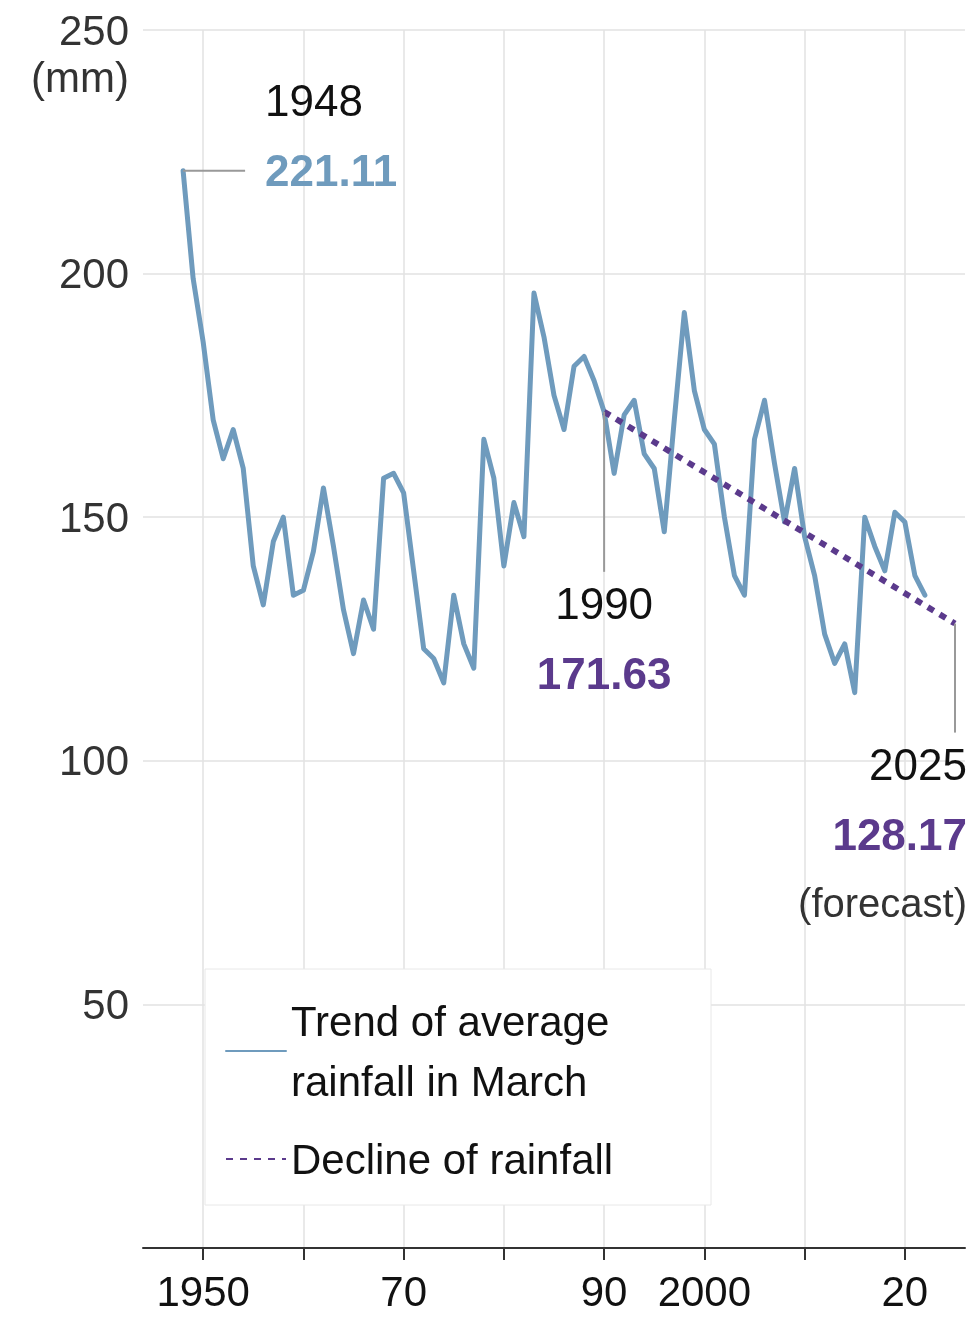 This screenshot has height=1338, width=977. I want to click on y-tick-label: 150, so click(93, 517).